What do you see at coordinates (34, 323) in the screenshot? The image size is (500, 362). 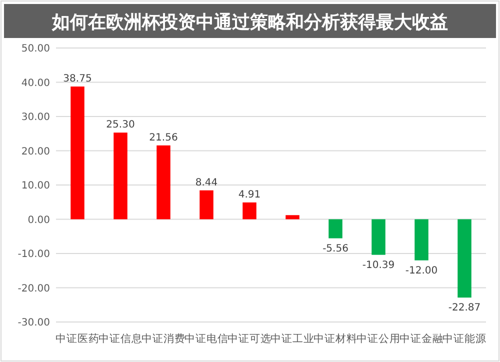 I see `y-tick-label: -30.00` at bounding box center [34, 323].